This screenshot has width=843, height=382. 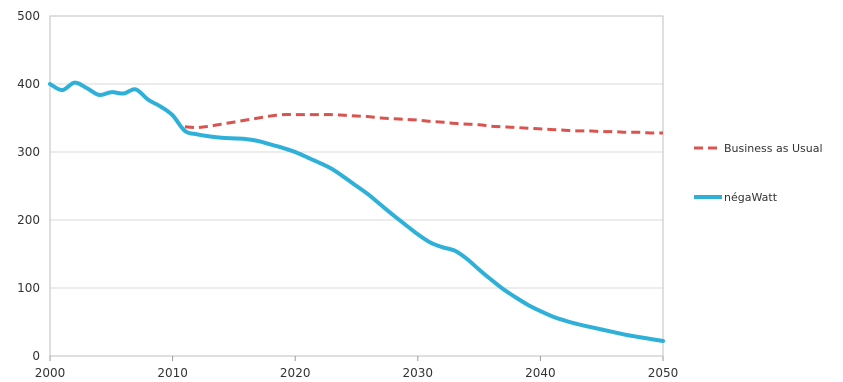 What do you see at coordinates (295, 373) in the screenshot?
I see `x-tick-label: 2020` at bounding box center [295, 373].